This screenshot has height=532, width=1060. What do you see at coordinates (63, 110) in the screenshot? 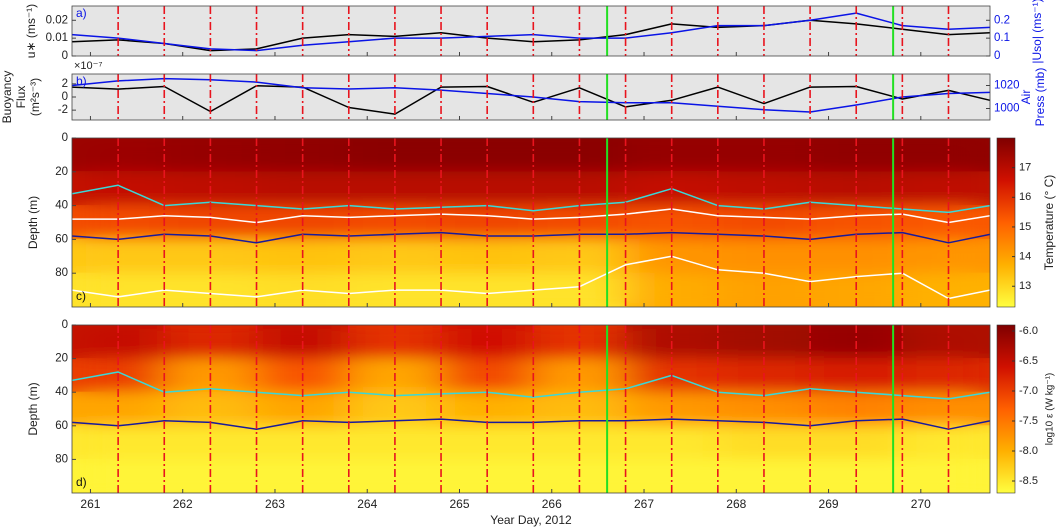
I see `y-tick-label: -2` at bounding box center [63, 110].